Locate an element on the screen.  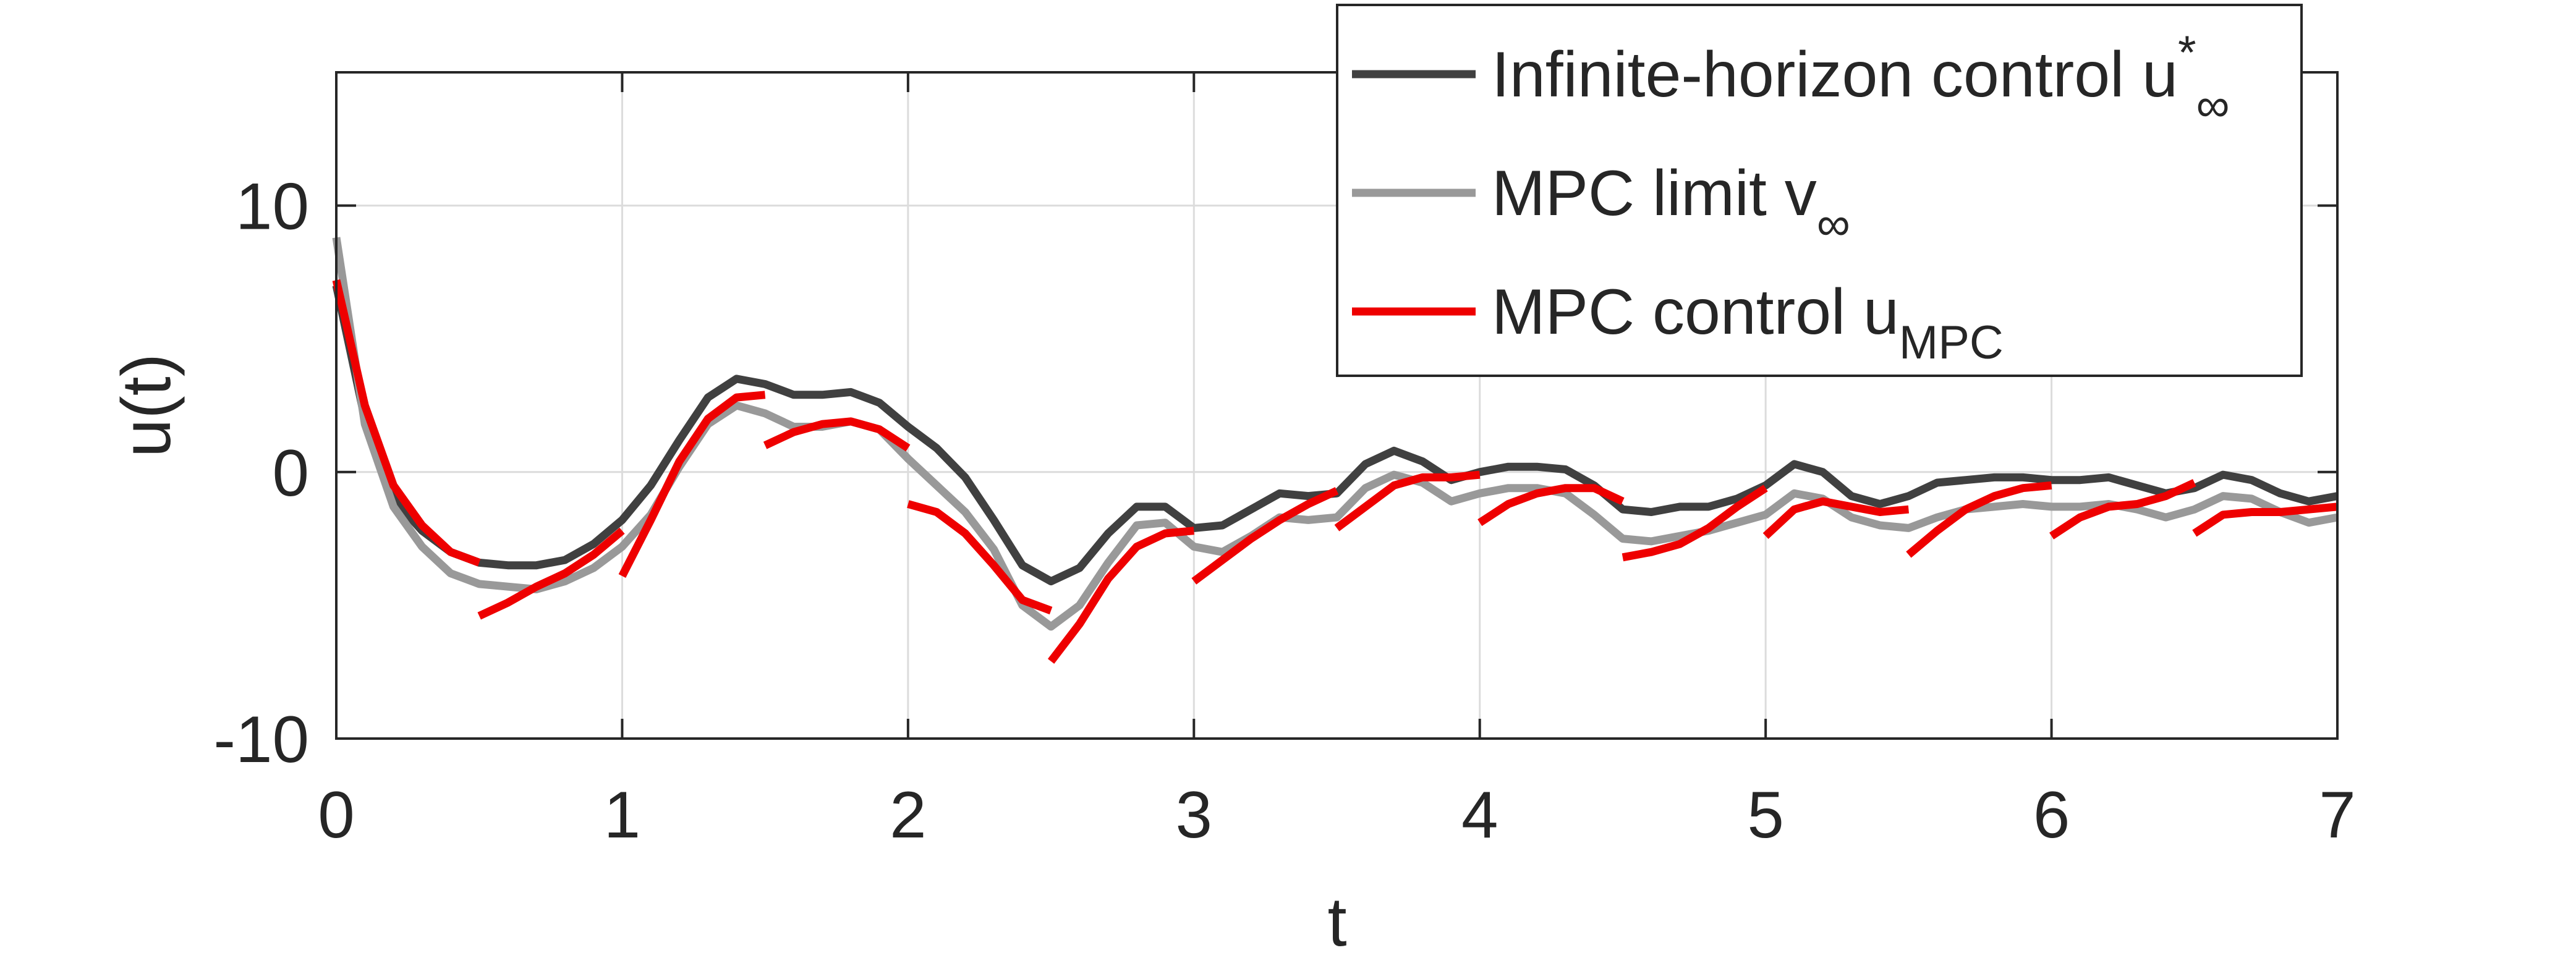
legend-box is located at coordinates (1819, 190).